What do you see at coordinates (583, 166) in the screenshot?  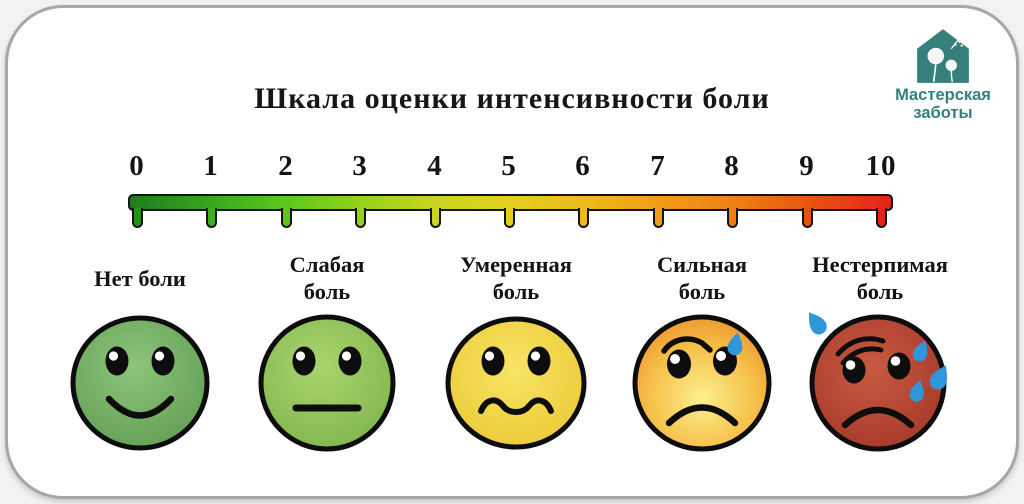 I see `scale-number-6: 6` at bounding box center [583, 166].